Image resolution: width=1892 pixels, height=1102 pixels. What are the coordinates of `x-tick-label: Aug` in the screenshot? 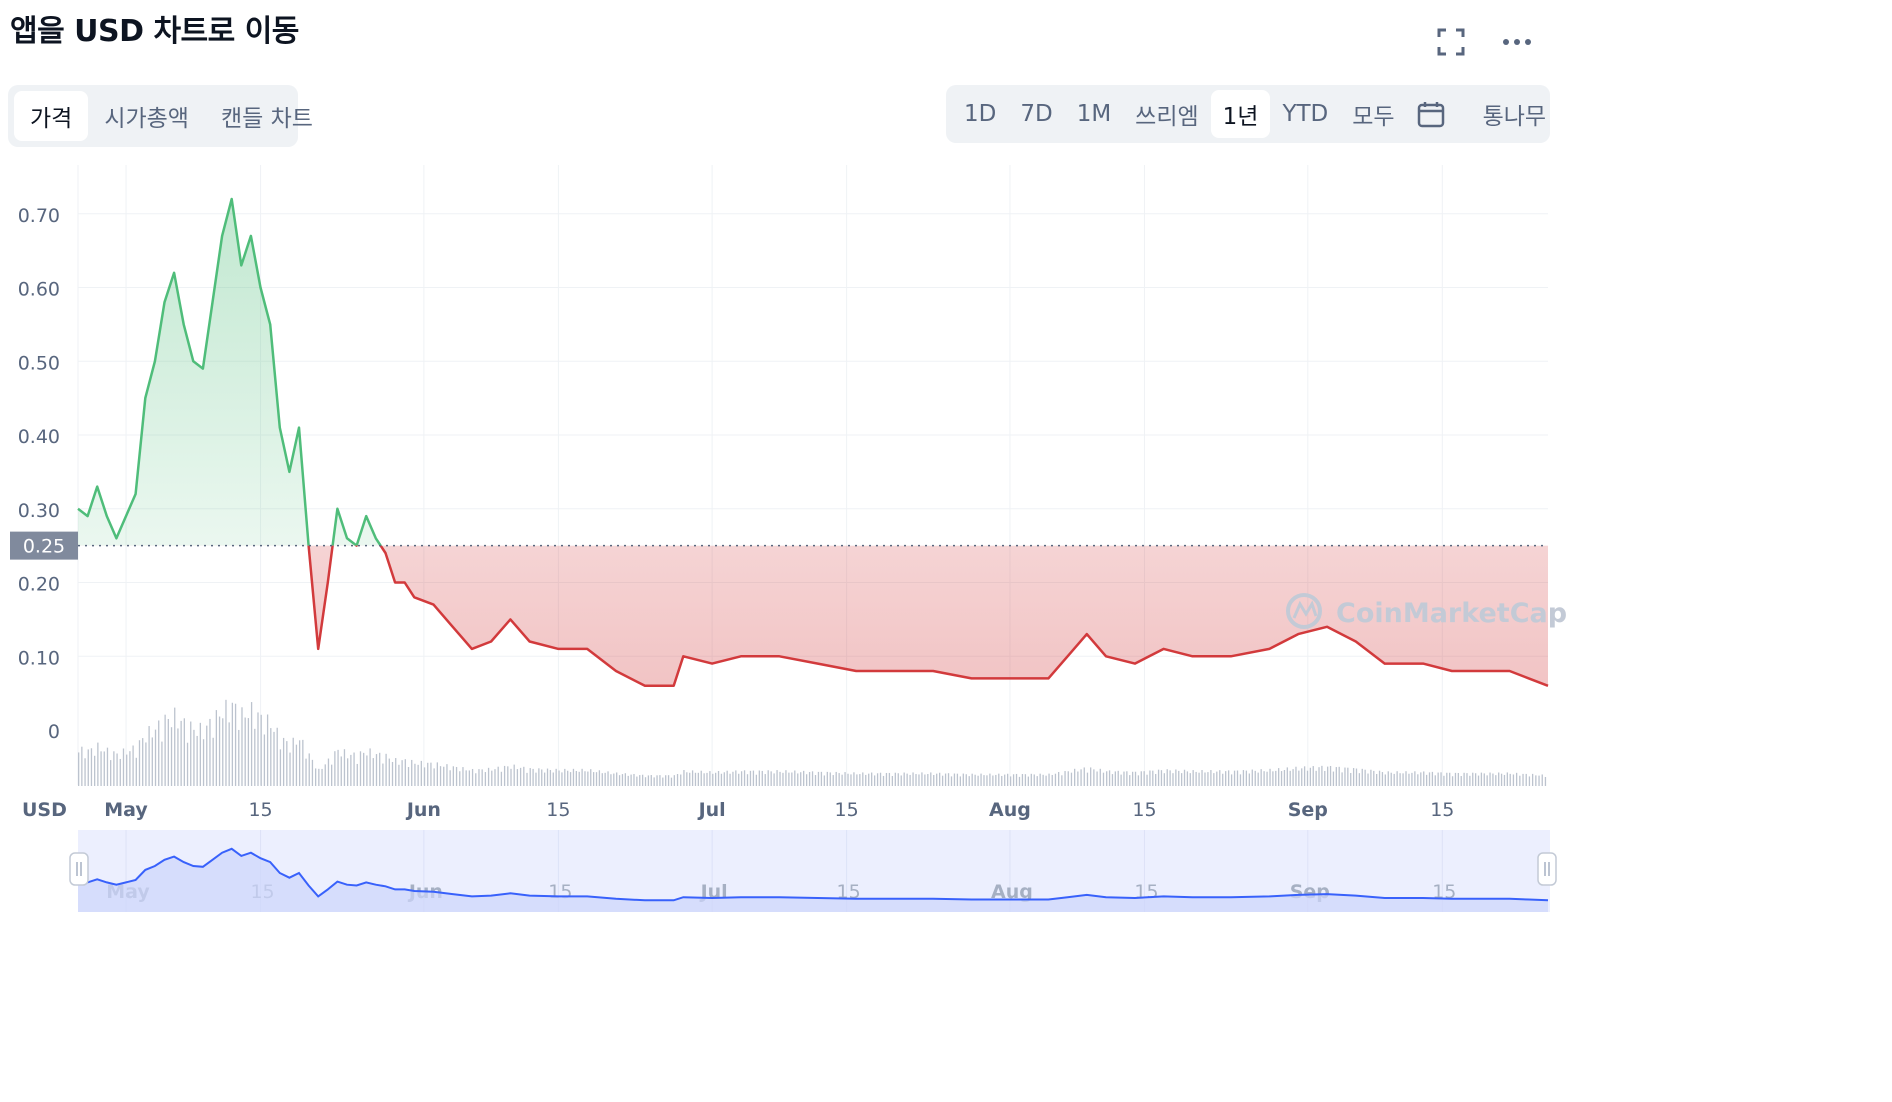 It's located at (1010, 810).